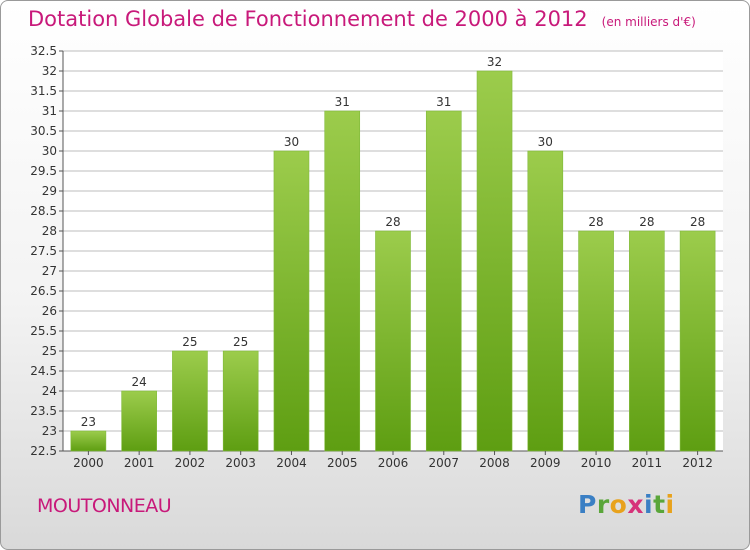 The image size is (750, 550). I want to click on y-tick-label: 29, so click(49, 191).